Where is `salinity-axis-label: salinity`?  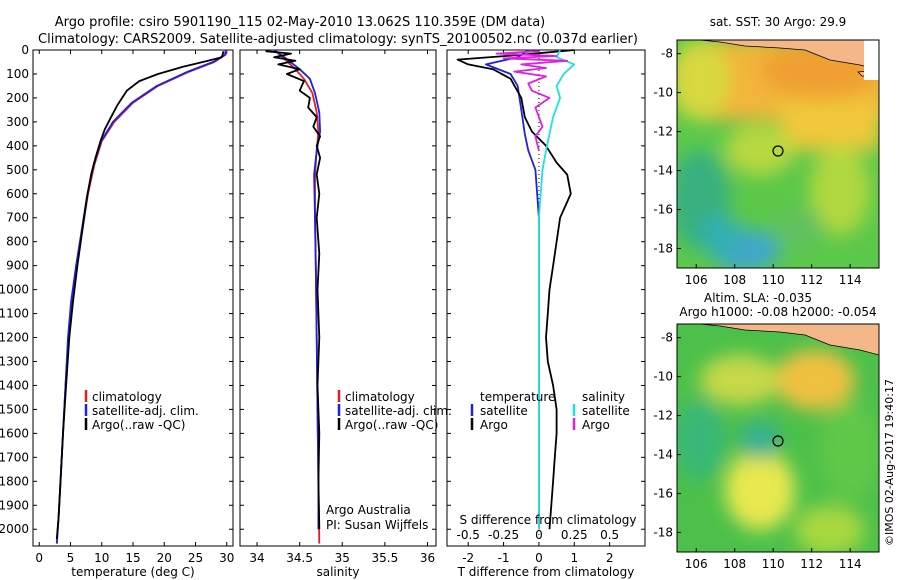 salinity-axis-label: salinity is located at coordinates (337, 572).